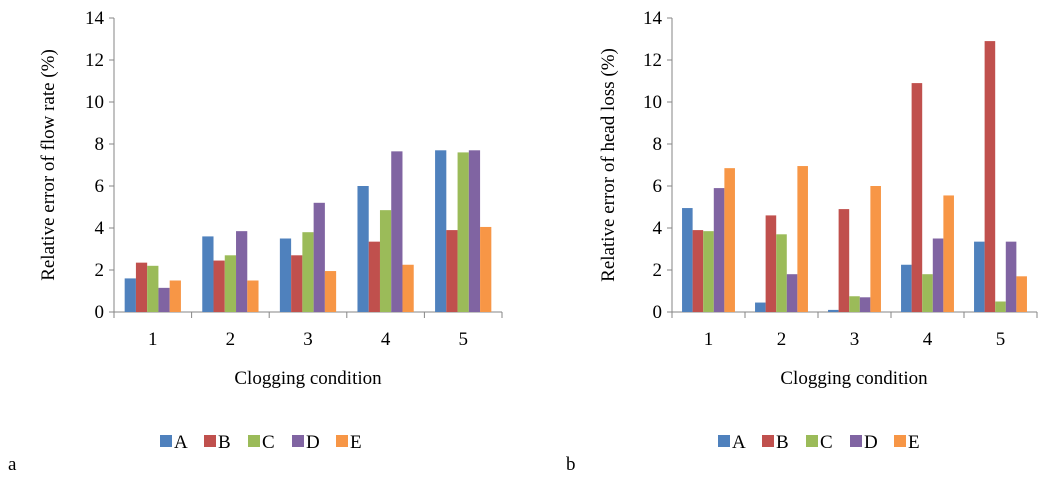 This screenshot has width=1054, height=479. What do you see at coordinates (914, 442) in the screenshot?
I see `legend-label: E` at bounding box center [914, 442].